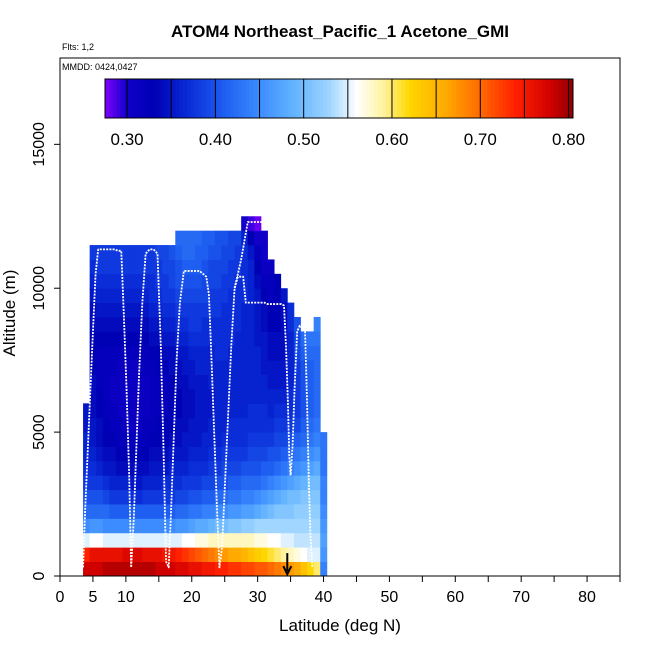 The height and width of the screenshot is (650, 650). Describe the element at coordinates (9, 313) in the screenshot. I see `y-axis-label: Altitude (m)` at that location.